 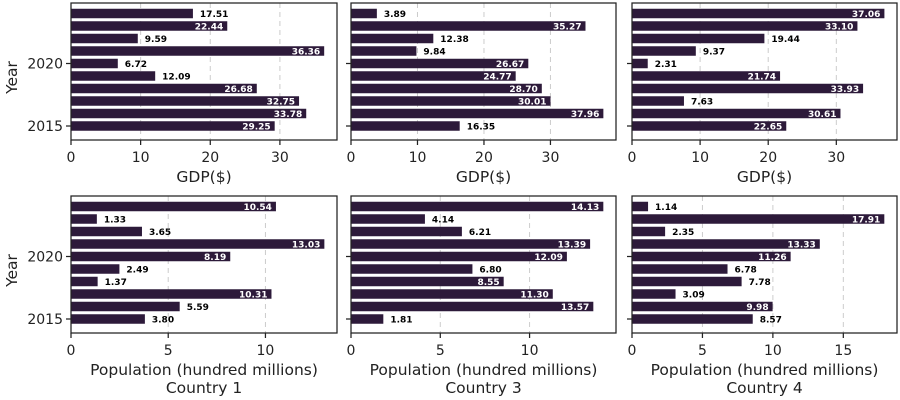 I want to click on value-label-2017: 3.09, so click(x=694, y=295).